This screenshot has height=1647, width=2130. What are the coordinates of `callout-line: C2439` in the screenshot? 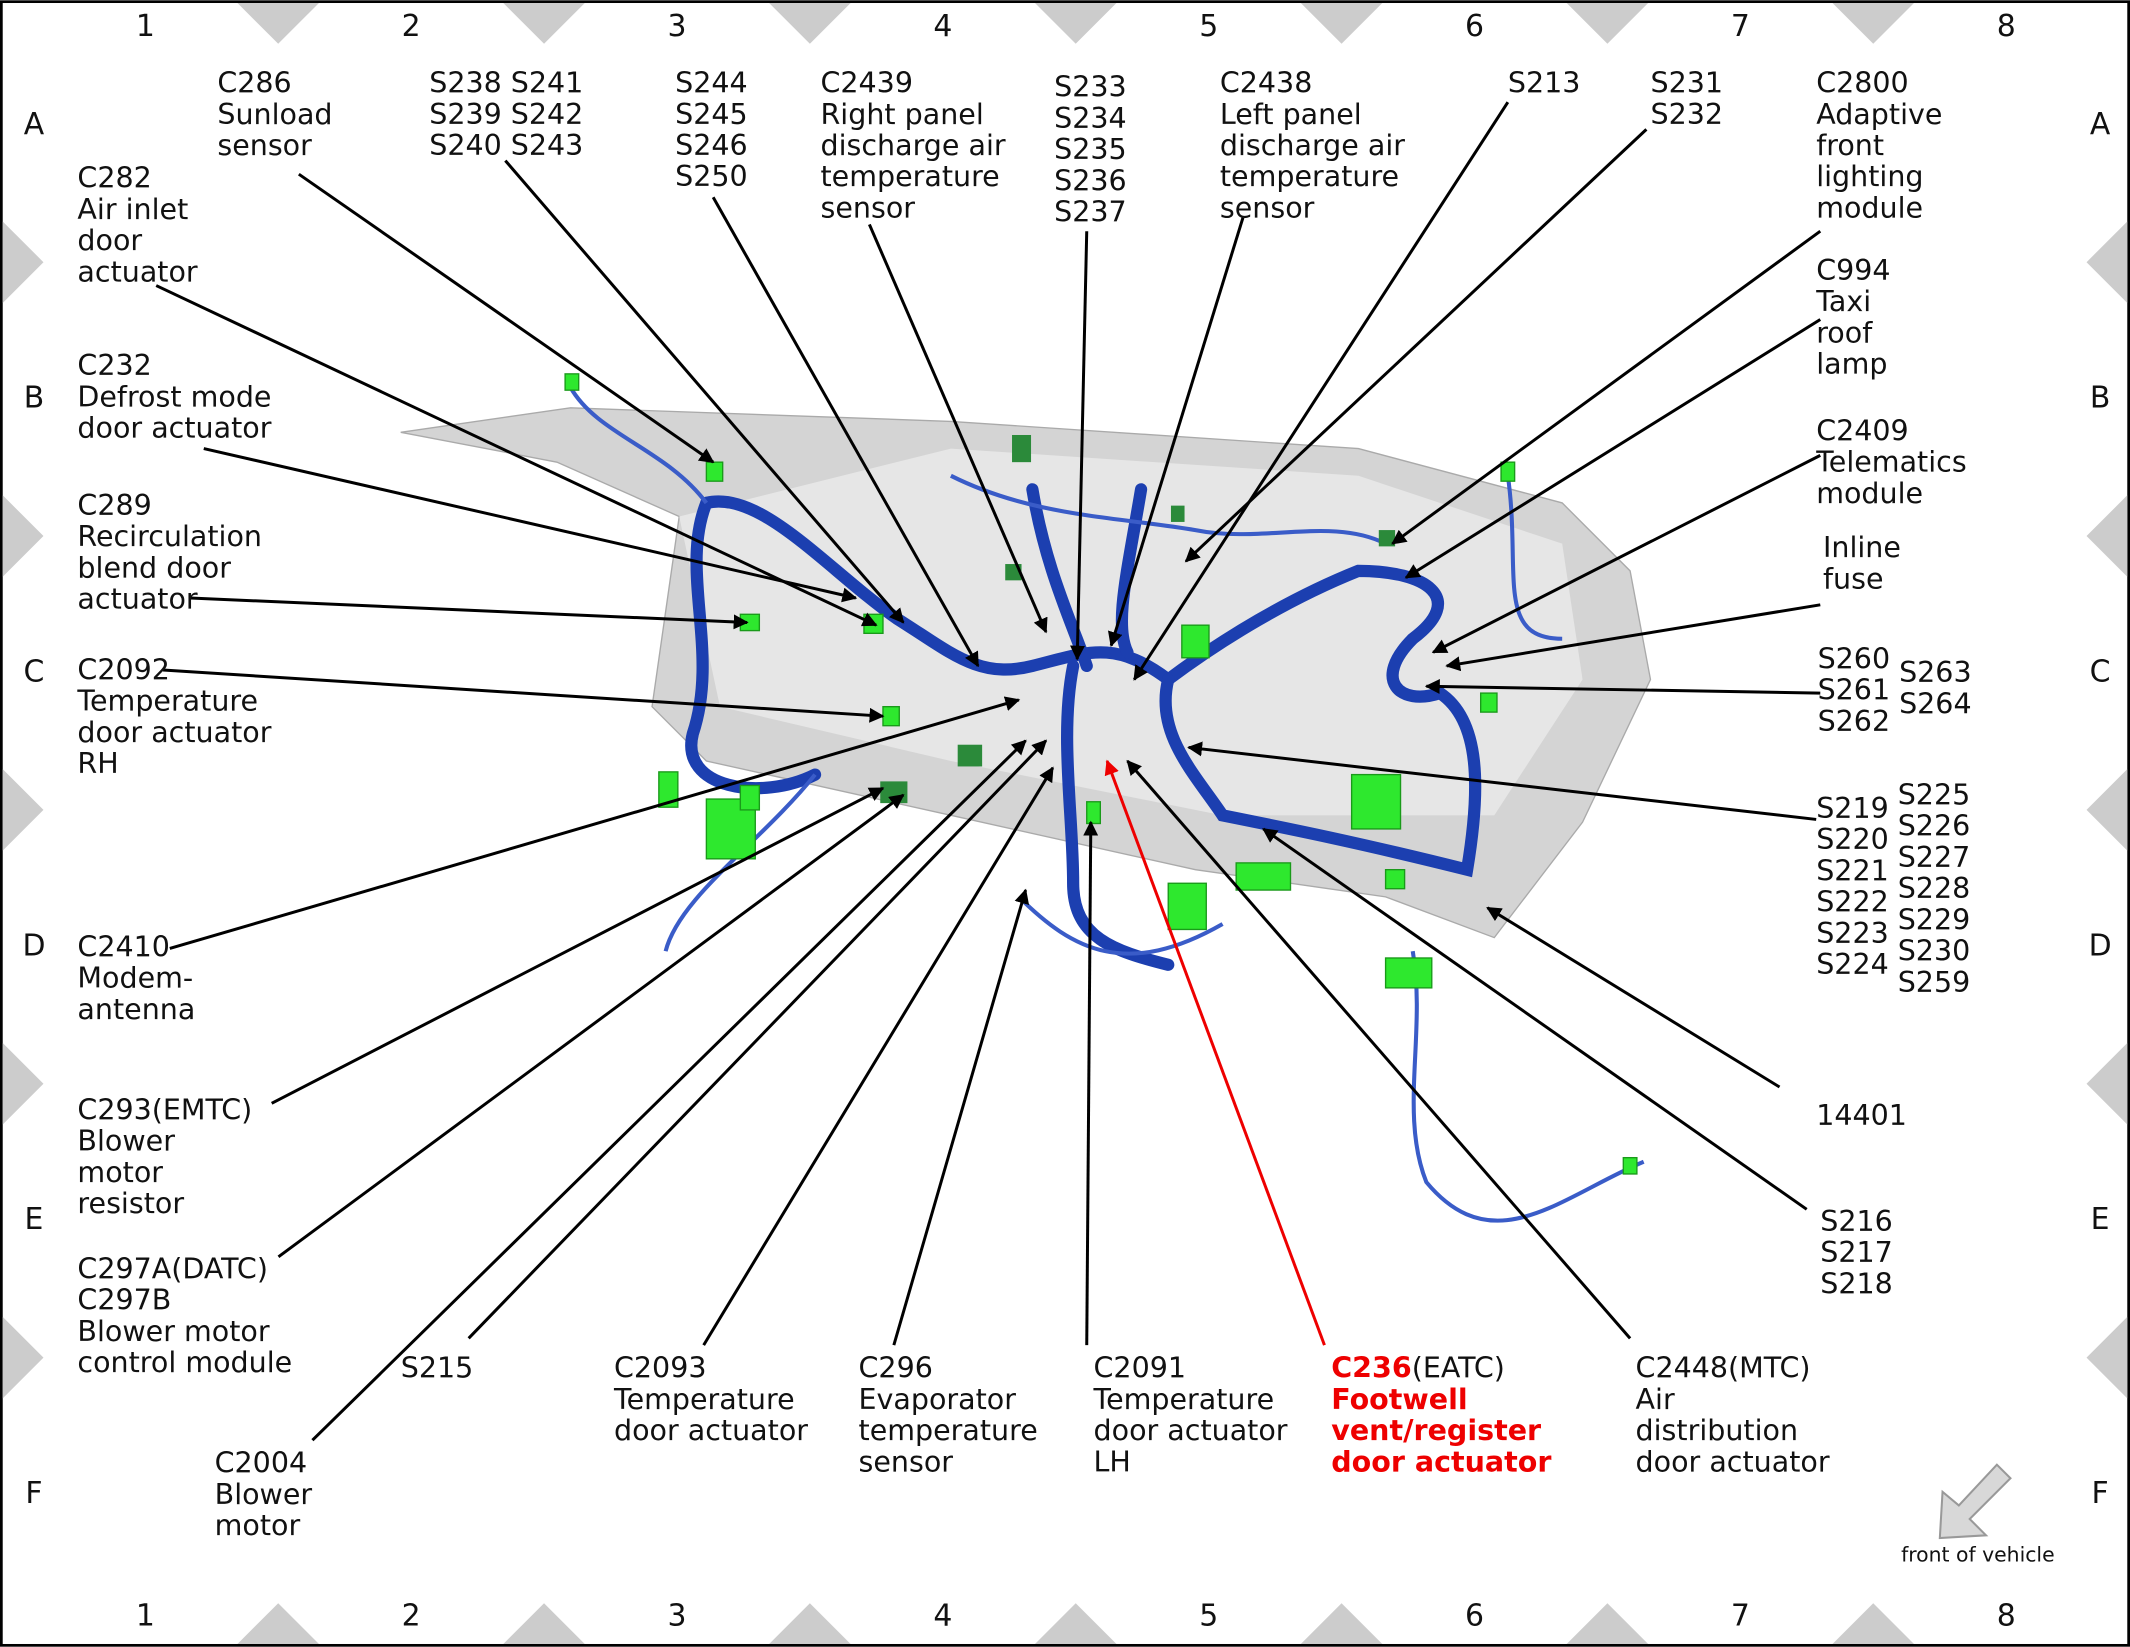 It's located at (866, 83).